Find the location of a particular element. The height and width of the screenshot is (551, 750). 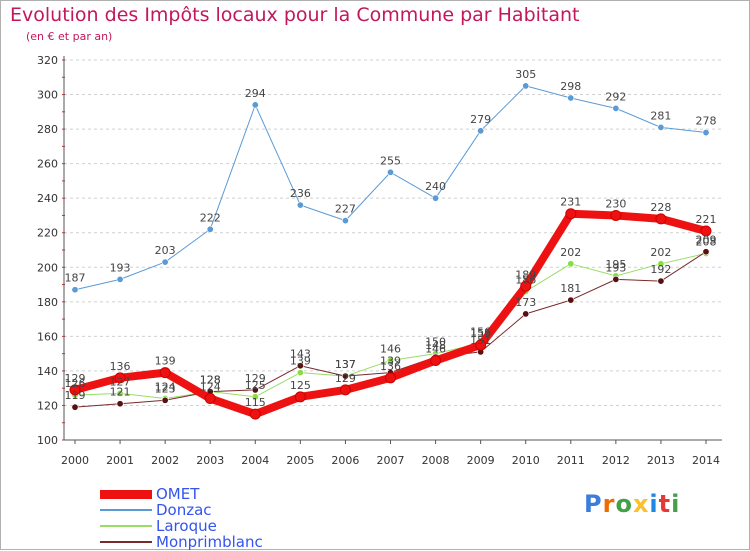

data-label-monprimblanc: 119 is located at coordinates (75, 395).